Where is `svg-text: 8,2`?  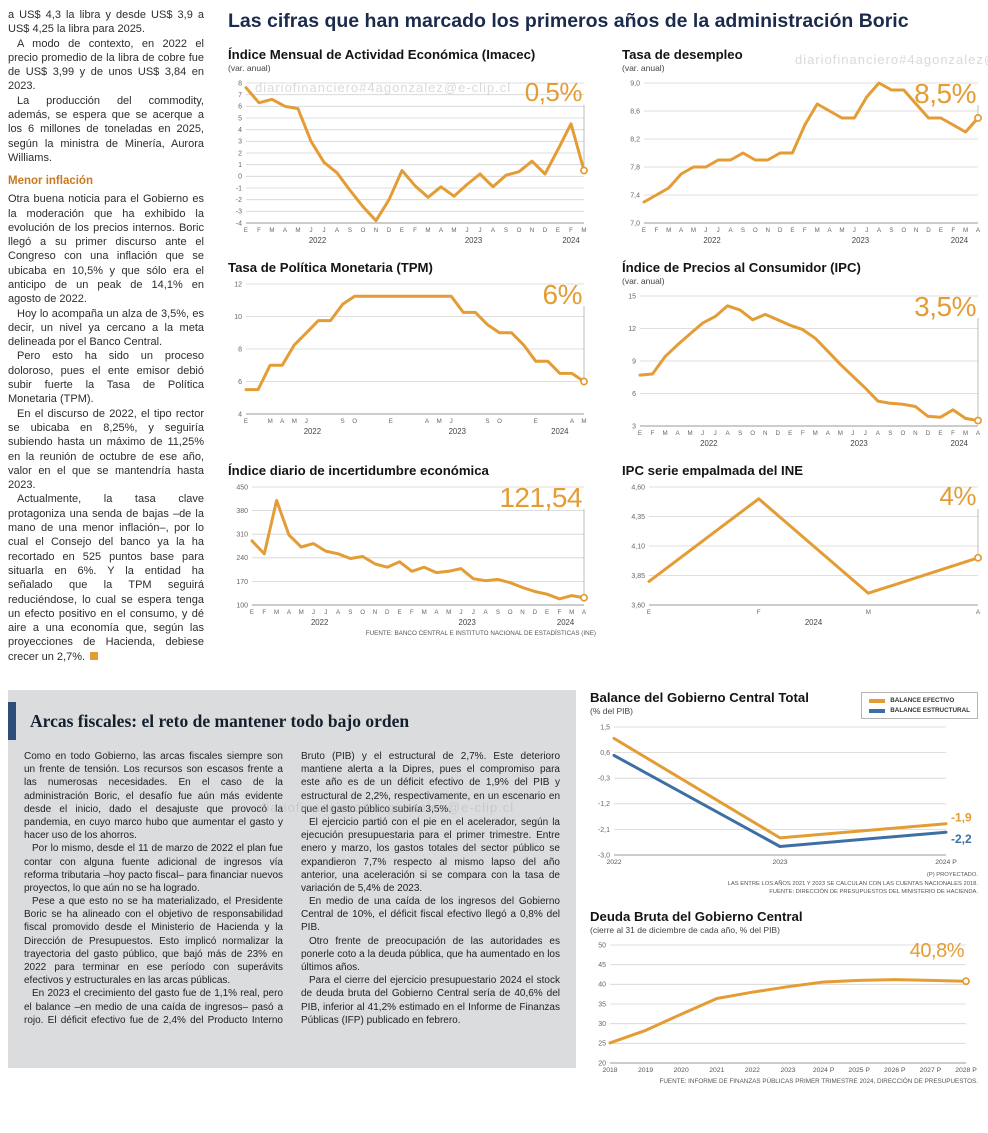
svg-text: 8,2 is located at coordinates (635, 139).